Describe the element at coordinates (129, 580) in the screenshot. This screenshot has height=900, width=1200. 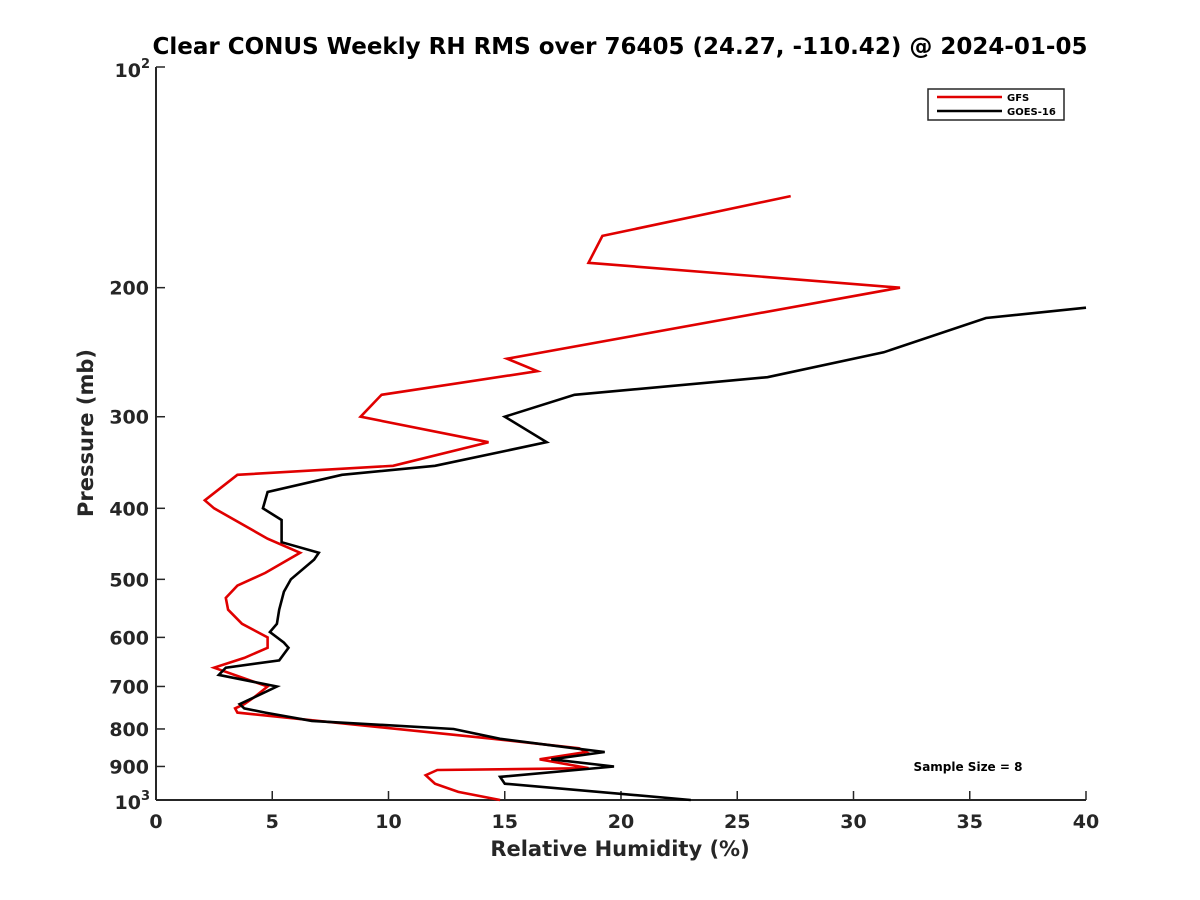
I see `y-tick-label: 500` at that location.